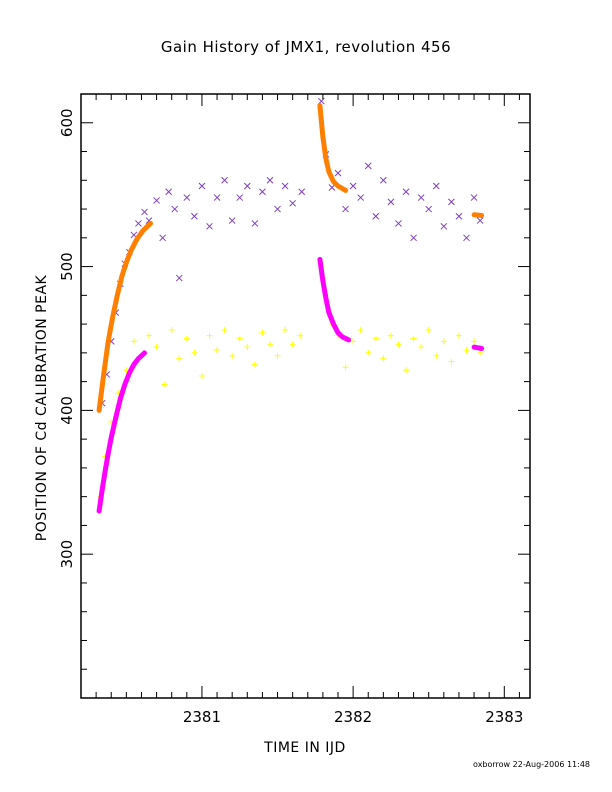 The image size is (612, 792). Describe the element at coordinates (353, 717) in the screenshot. I see `x-tick-label: 2382` at that location.